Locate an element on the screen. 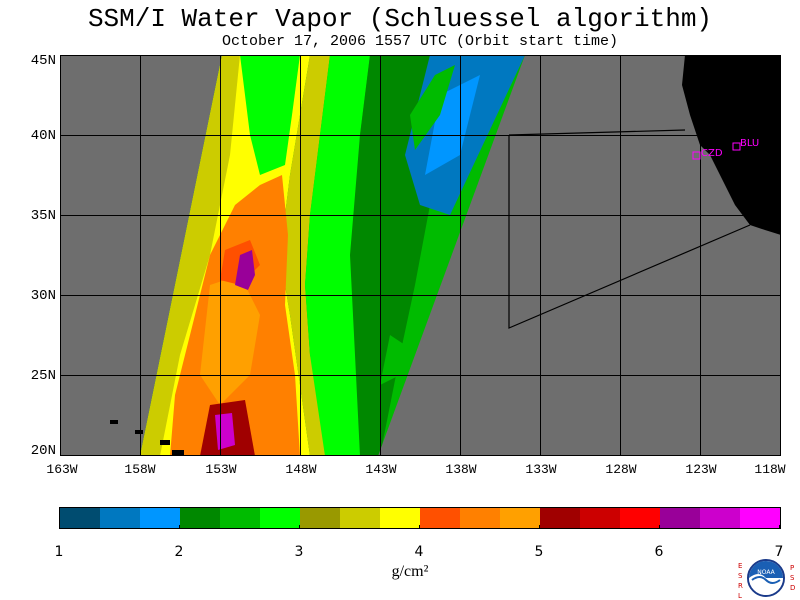 The width and height of the screenshot is (800, 600). colorbar-tick-label: 2 is located at coordinates (179, 552).